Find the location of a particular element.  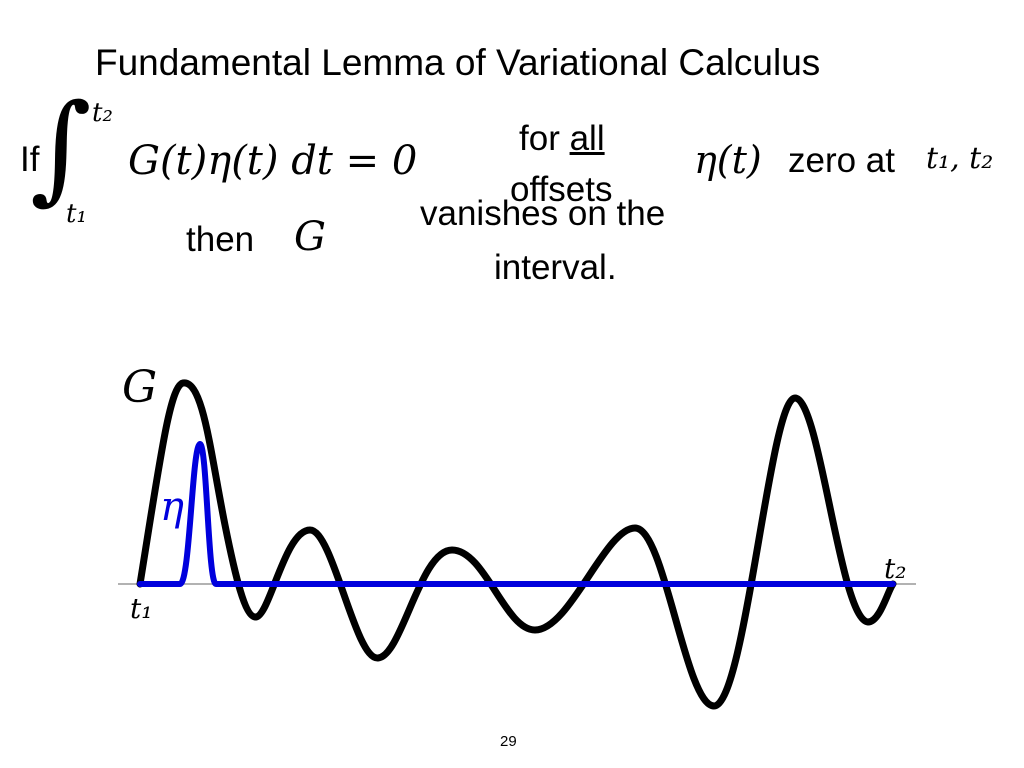

page-number: 29 is located at coordinates (508, 741).